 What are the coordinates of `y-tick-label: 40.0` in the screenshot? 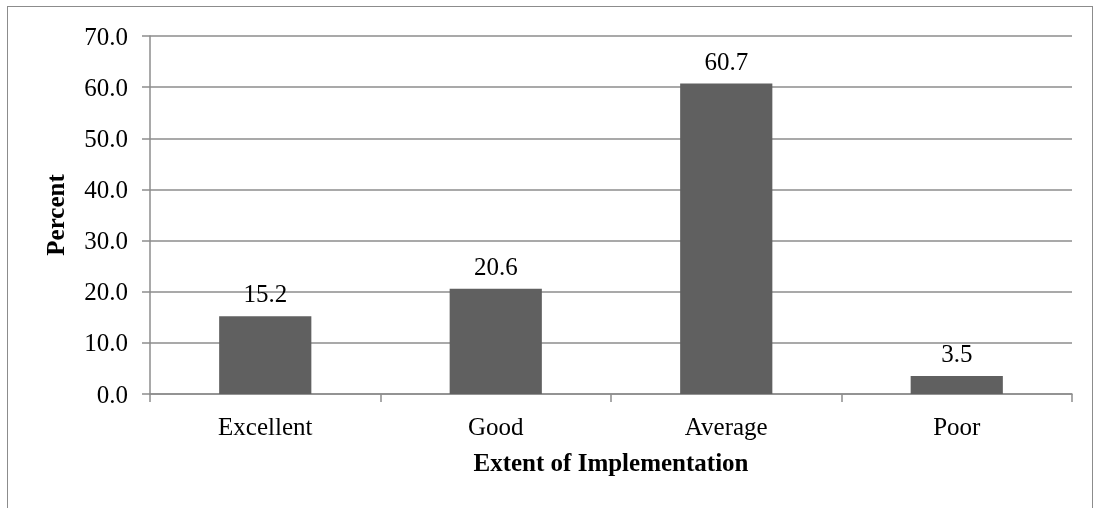 It's located at (106, 189).